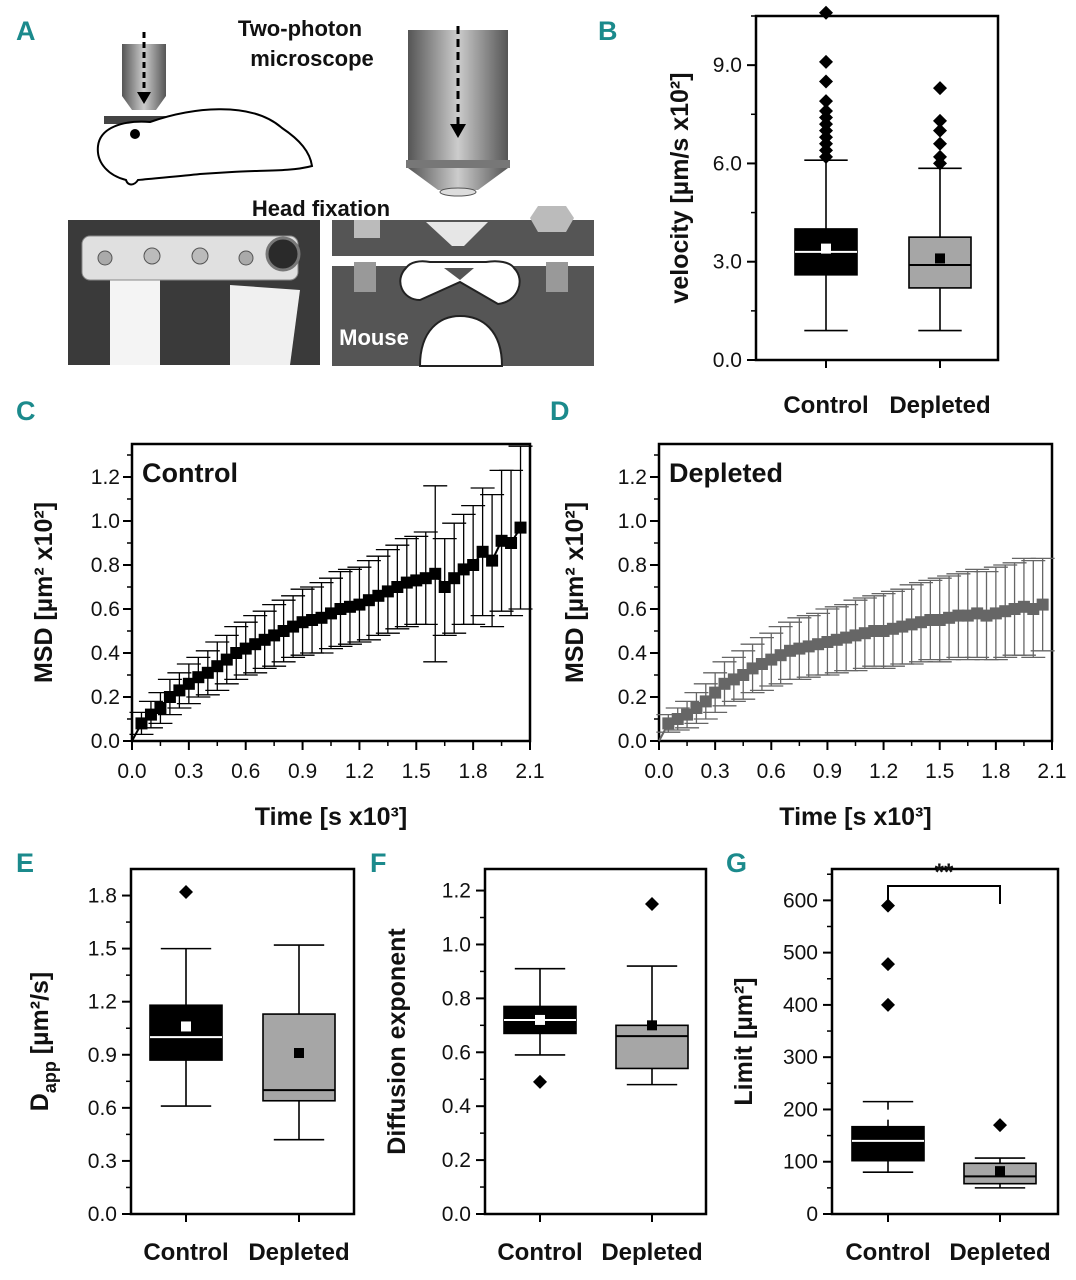 The image size is (1076, 1280). What do you see at coordinates (727, 65) in the screenshot?
I see `y-tick-label: 9.0` at bounding box center [727, 65].